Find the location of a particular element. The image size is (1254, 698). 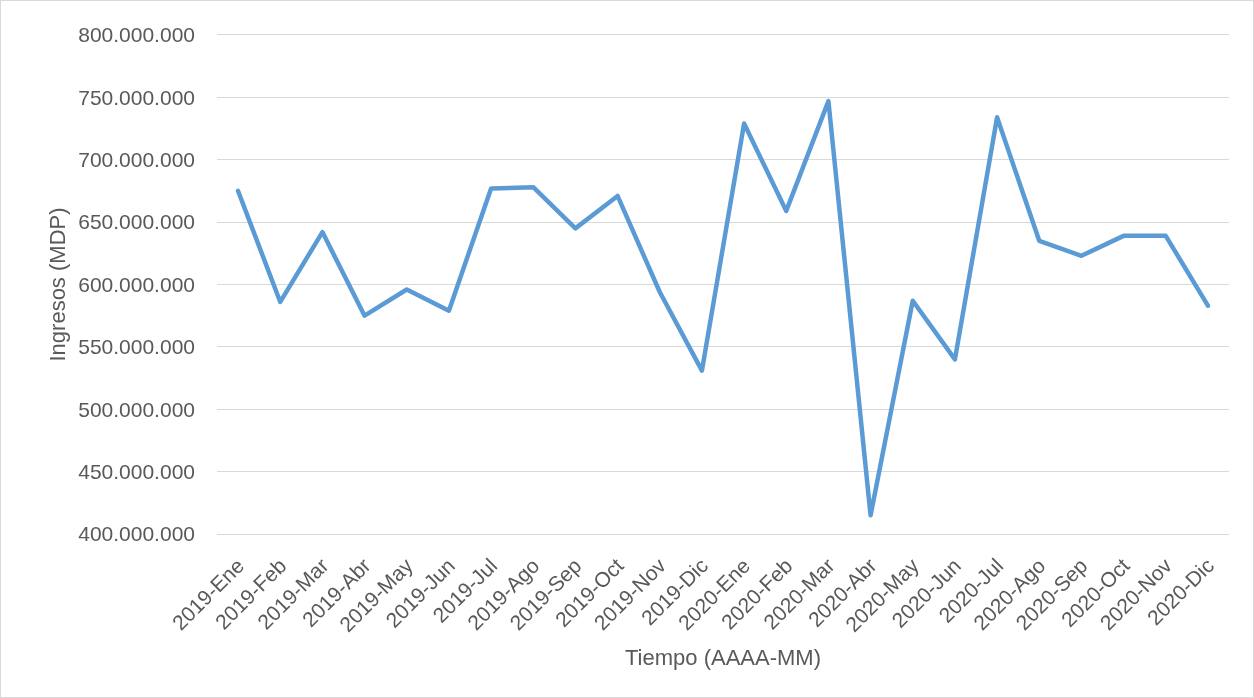

y-tick-label: 450.000.000 is located at coordinates (136, 471).